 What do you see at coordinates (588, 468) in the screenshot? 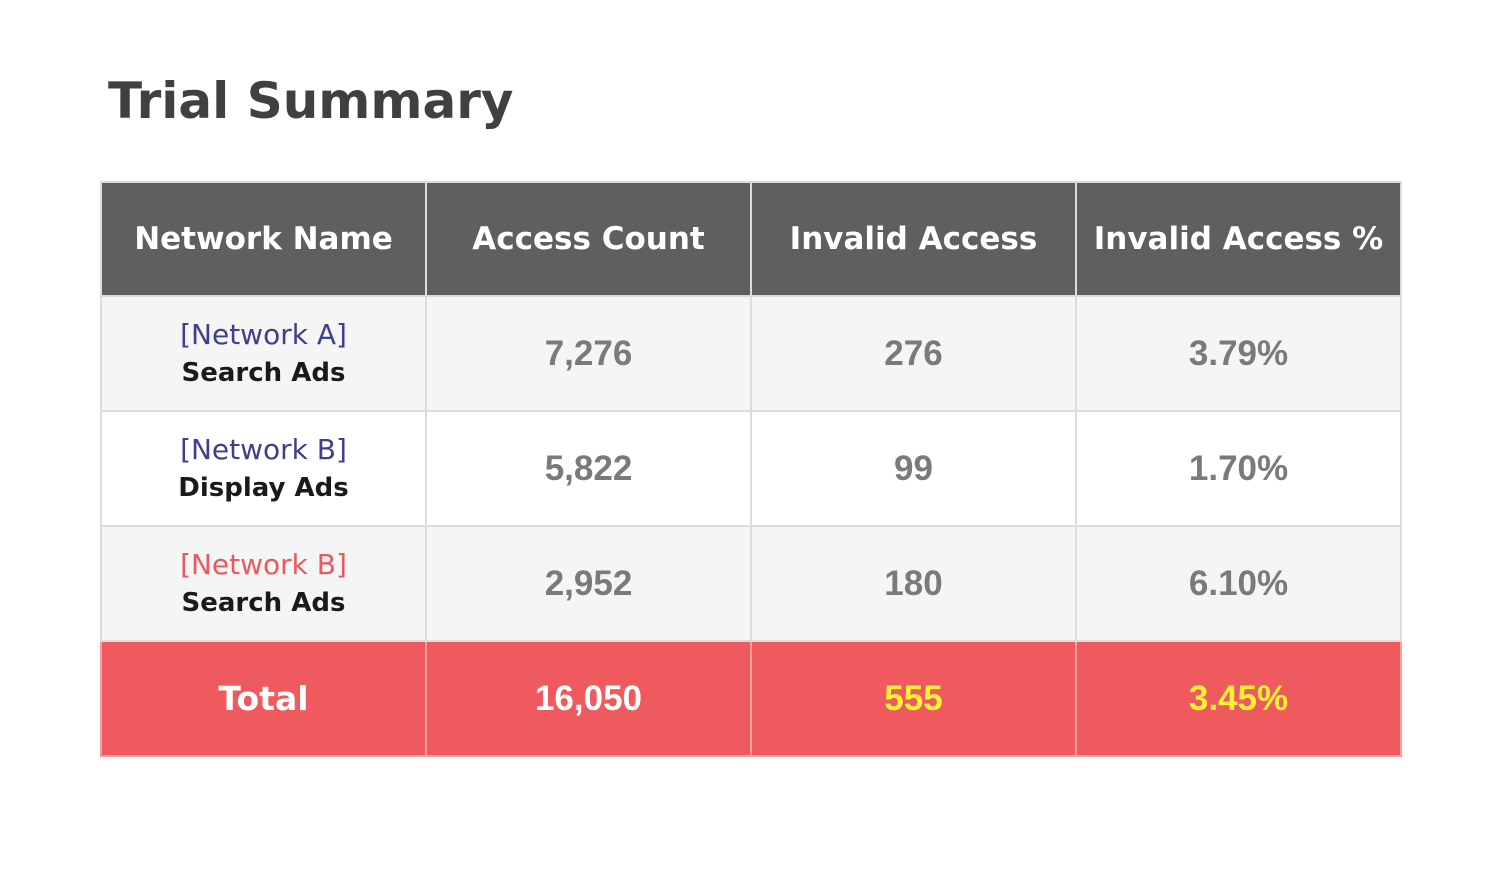
I see `access-count-cell: 5,822` at bounding box center [588, 468].